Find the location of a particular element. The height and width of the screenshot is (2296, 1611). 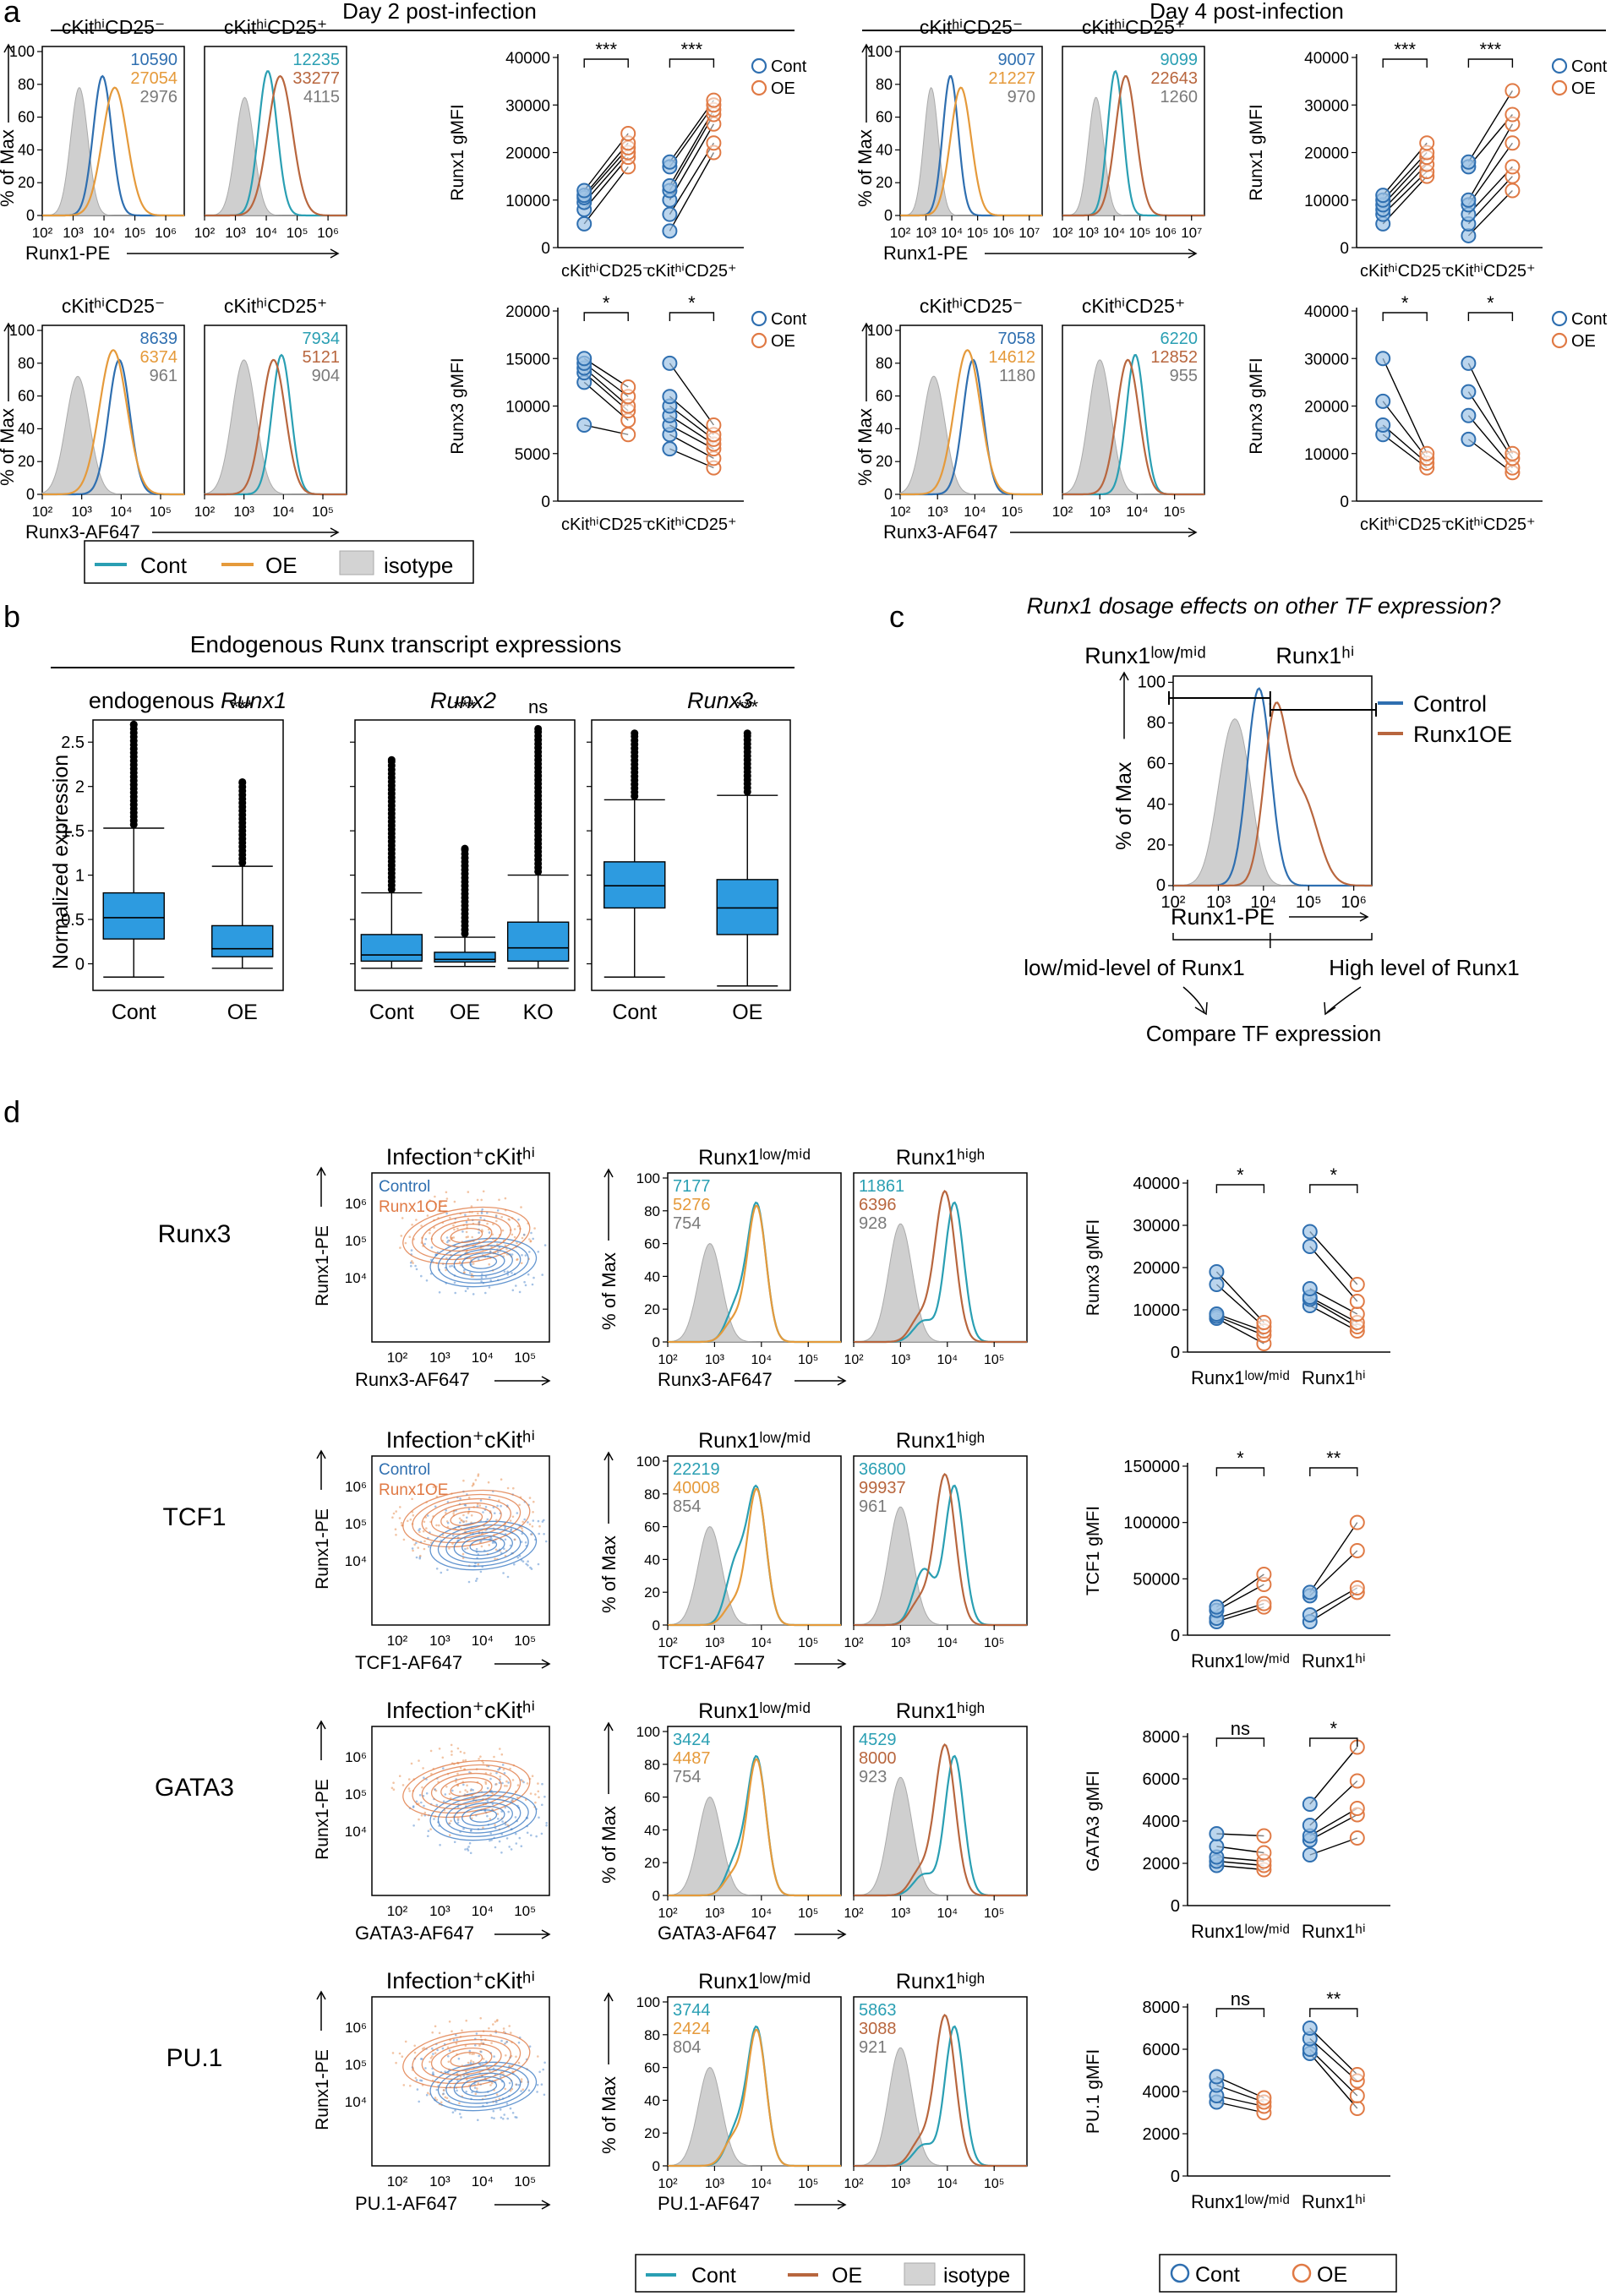

a-d4-runx3-hist-neg-iso-curve is located at coordinates (970, 435).